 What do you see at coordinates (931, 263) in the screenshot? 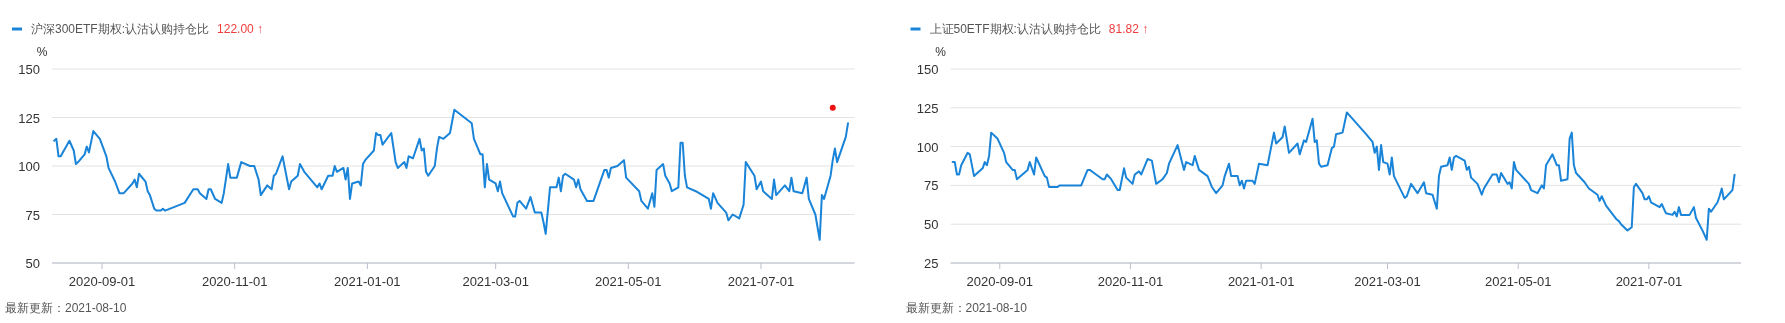
I see `y-tick-label: 25` at bounding box center [931, 263].